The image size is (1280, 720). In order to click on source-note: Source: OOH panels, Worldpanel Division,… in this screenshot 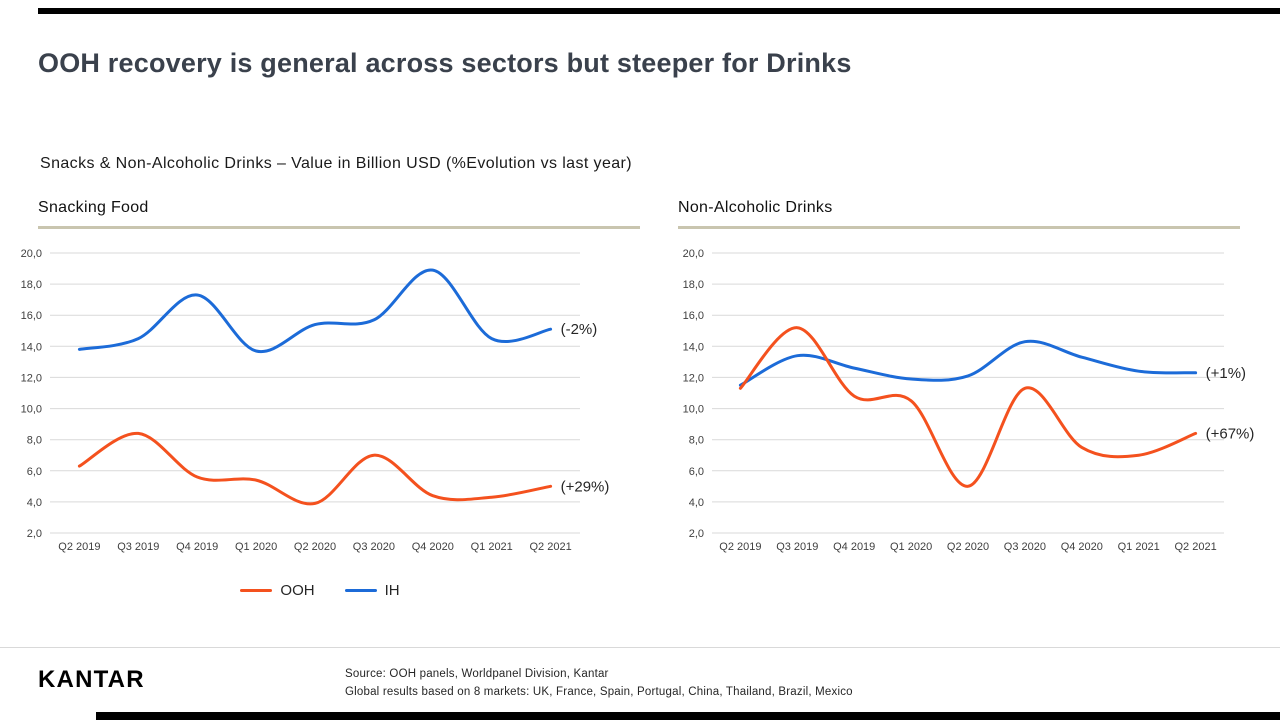, I will do `click(599, 683)`.